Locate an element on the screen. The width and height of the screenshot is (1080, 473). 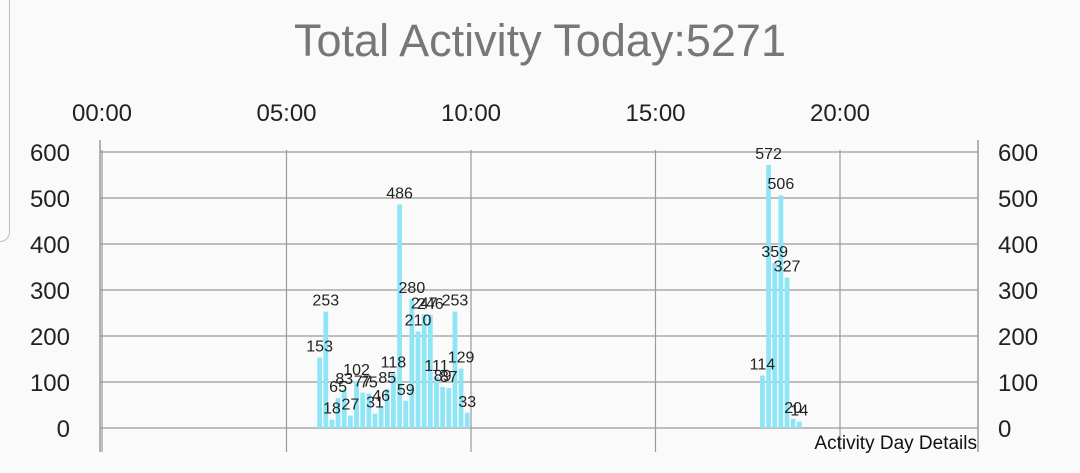
x-axis-tick: 00:00 is located at coordinates (102, 113).